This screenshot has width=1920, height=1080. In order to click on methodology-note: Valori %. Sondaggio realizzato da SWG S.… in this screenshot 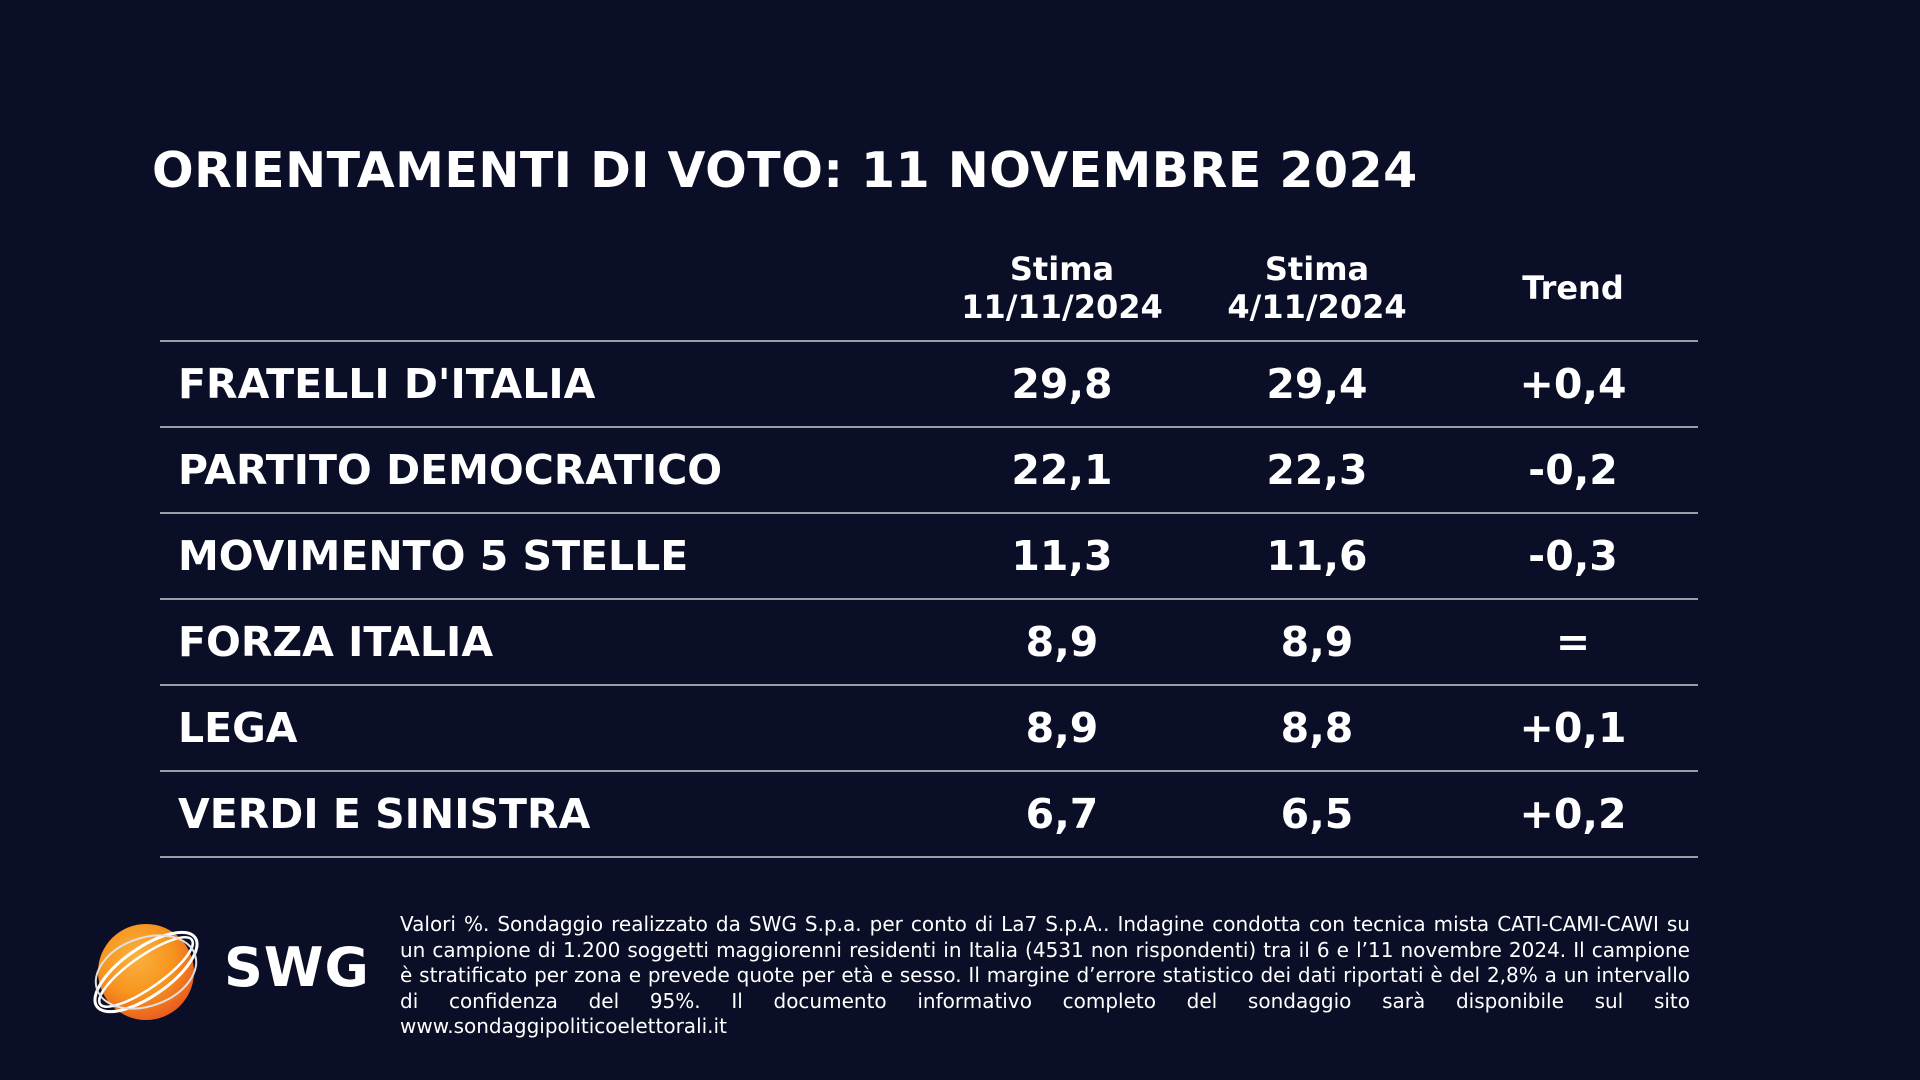, I will do `click(1045, 975)`.